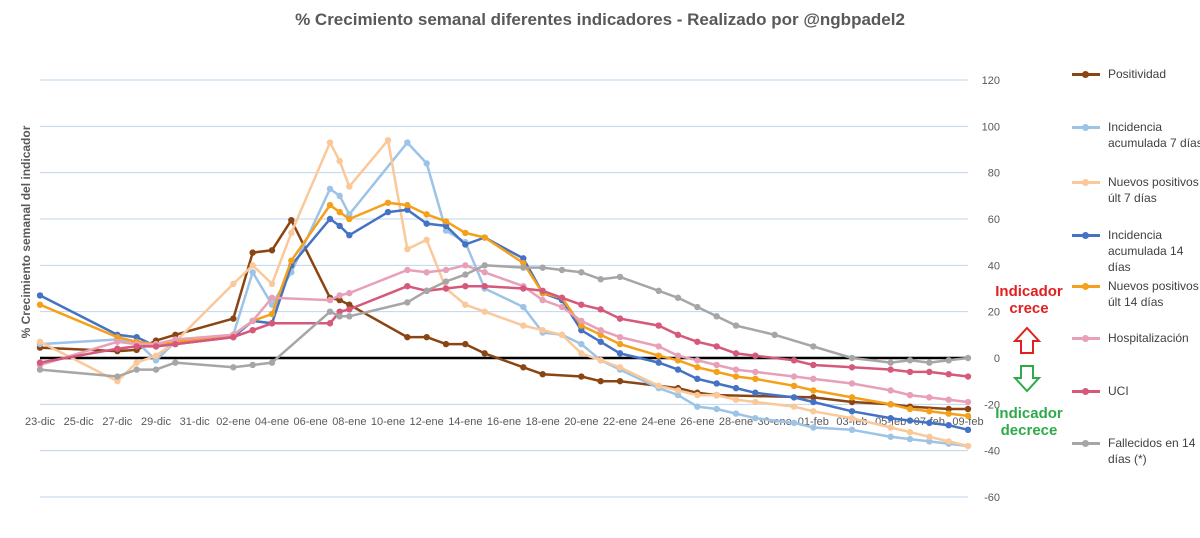 Image resolution: width=1200 pixels, height=538 pixels. I want to click on x-tick-label: 28-ene, so click(736, 422).